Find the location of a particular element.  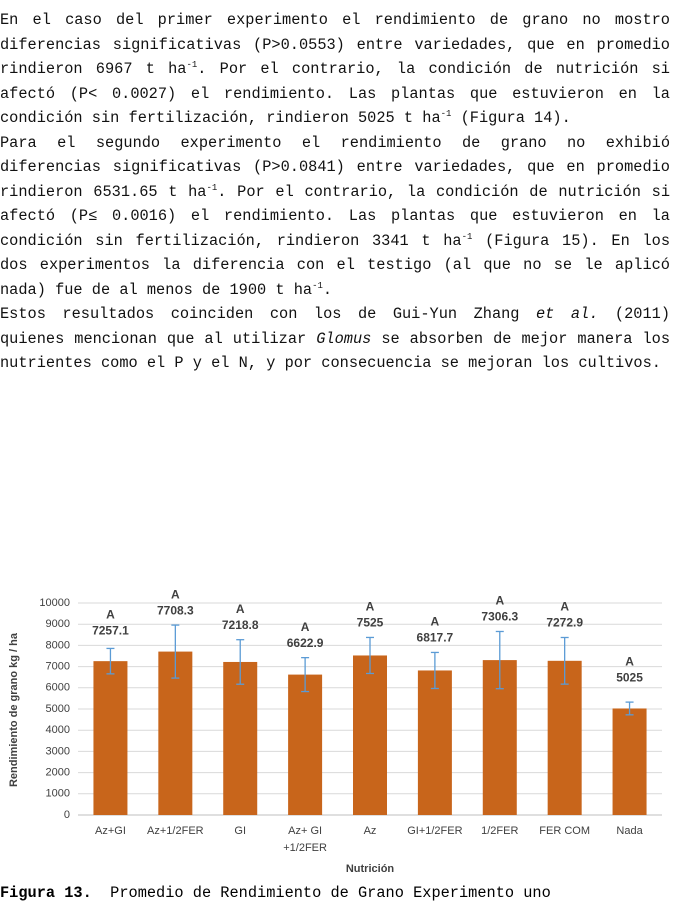

value-label: 7306.3 is located at coordinates (499, 617).